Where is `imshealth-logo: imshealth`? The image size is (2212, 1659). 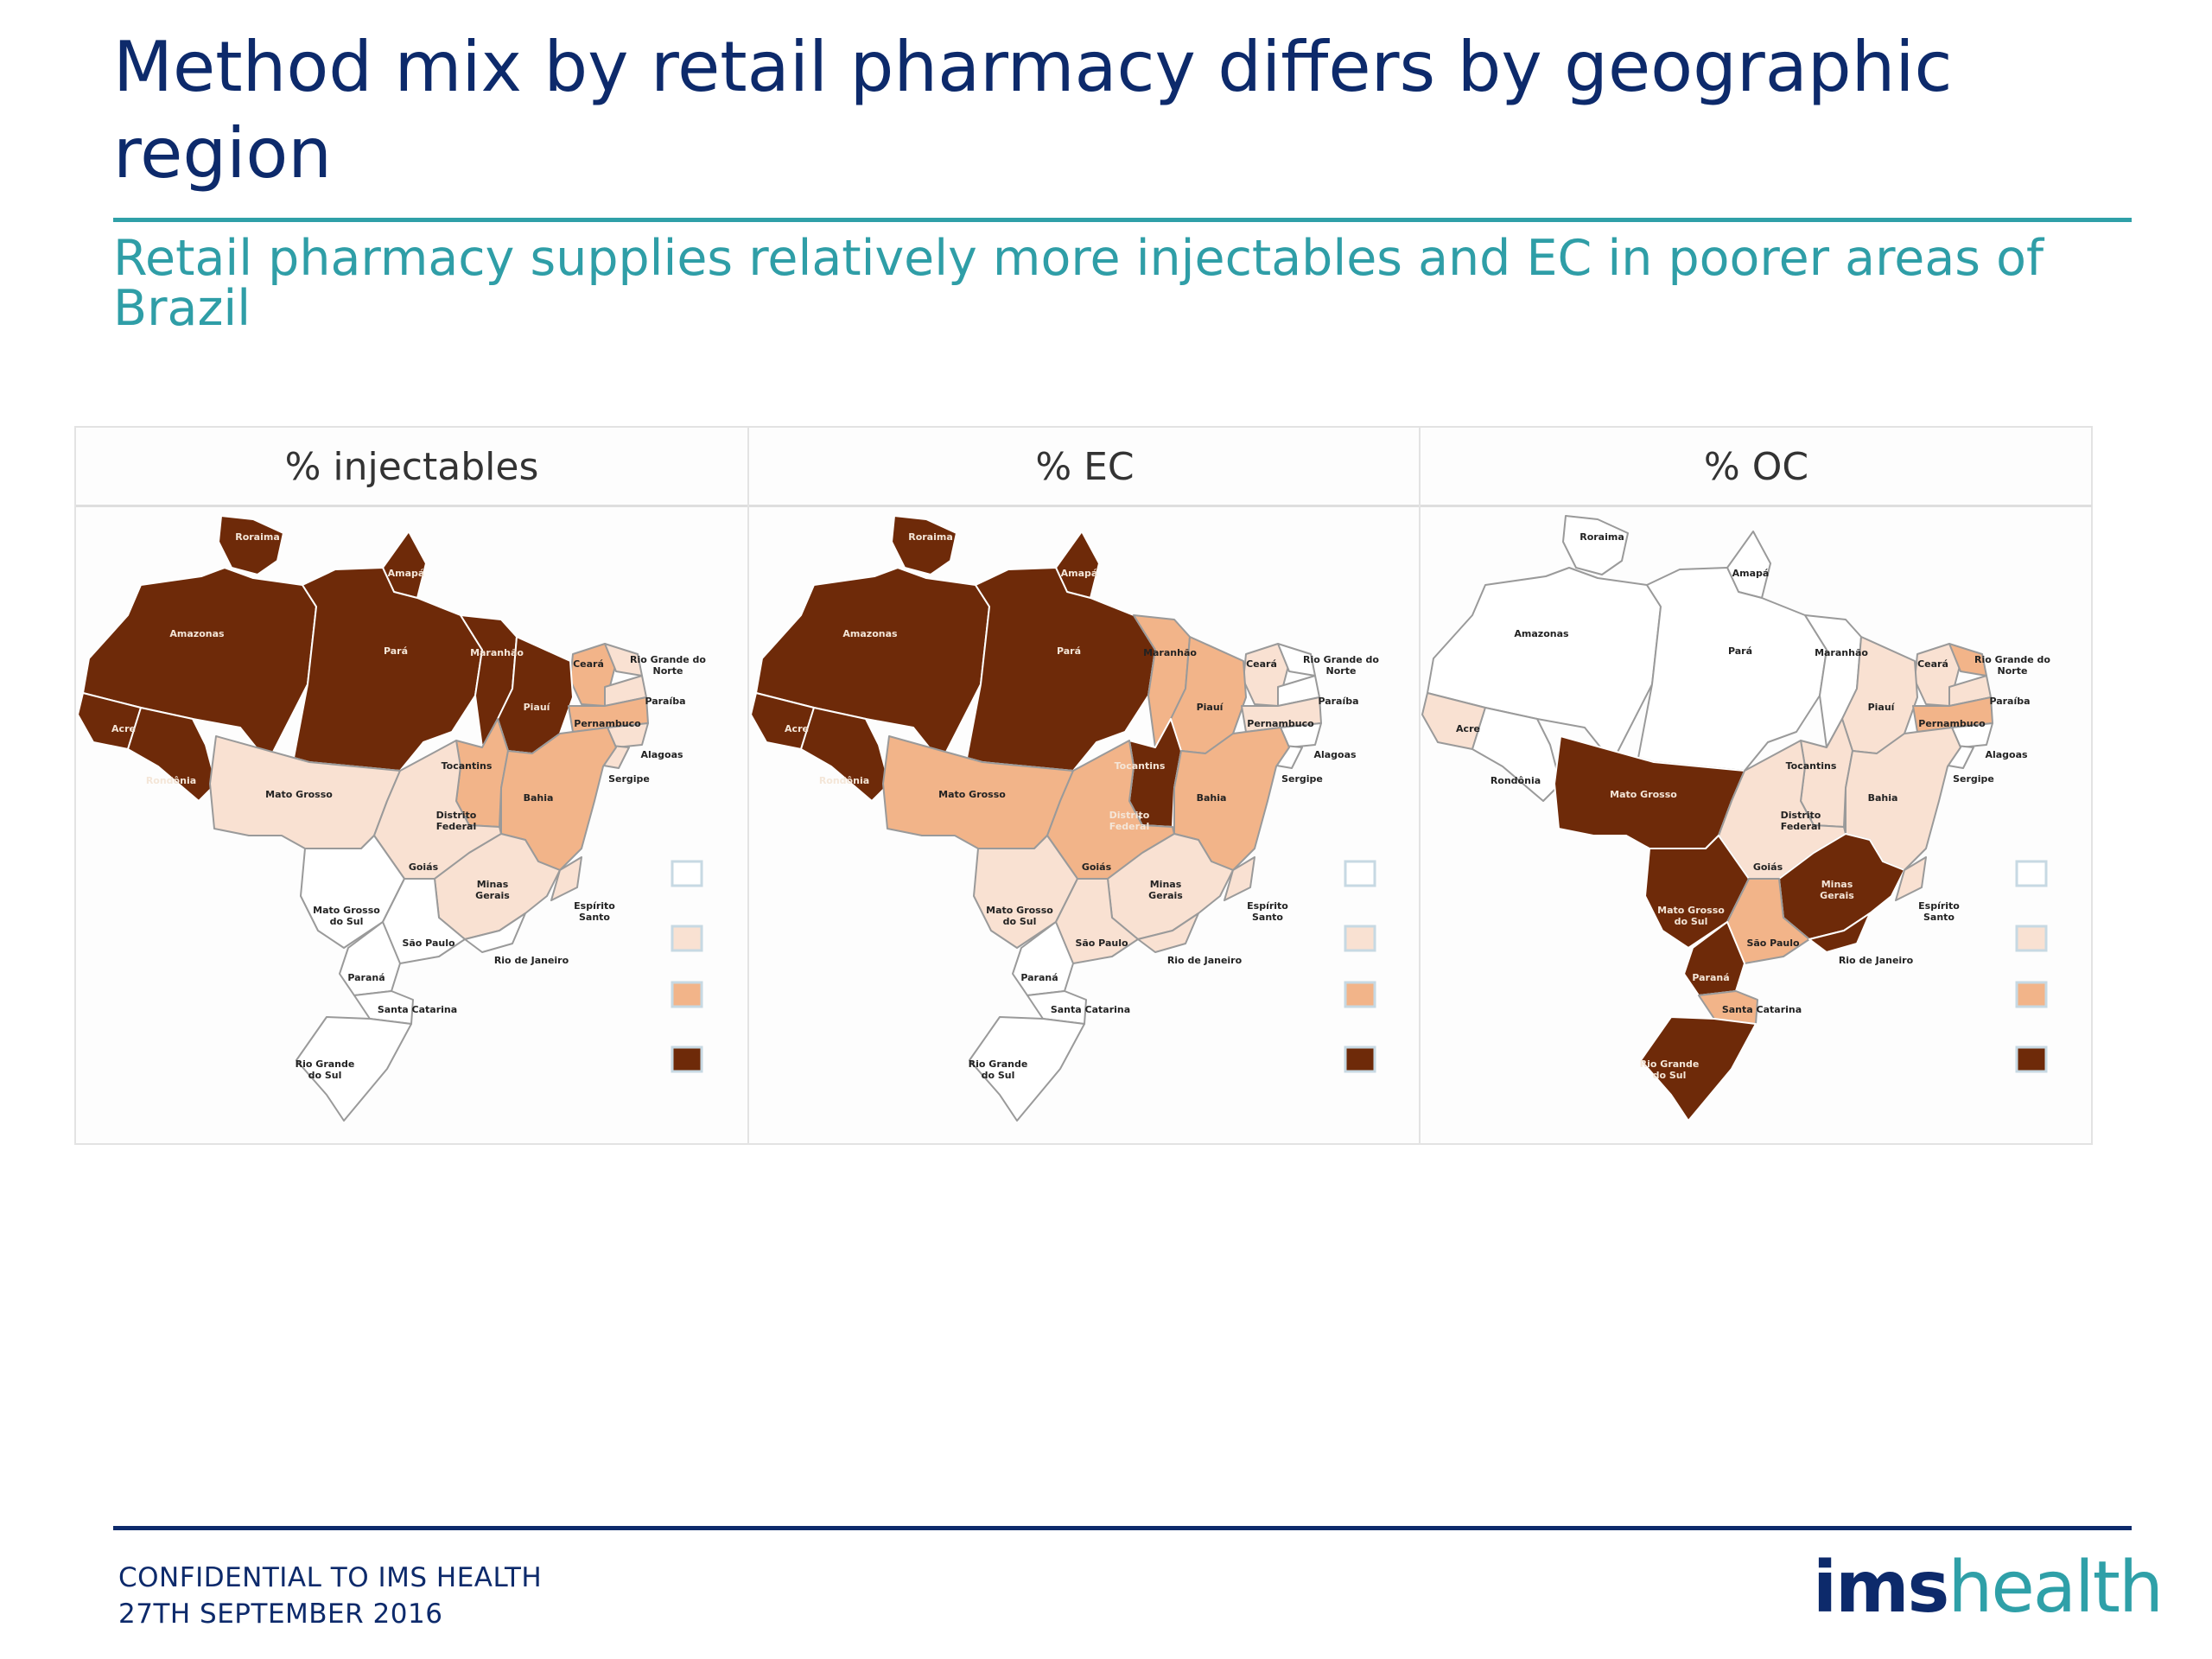 imshealth-logo: imshealth is located at coordinates (1989, 1588).